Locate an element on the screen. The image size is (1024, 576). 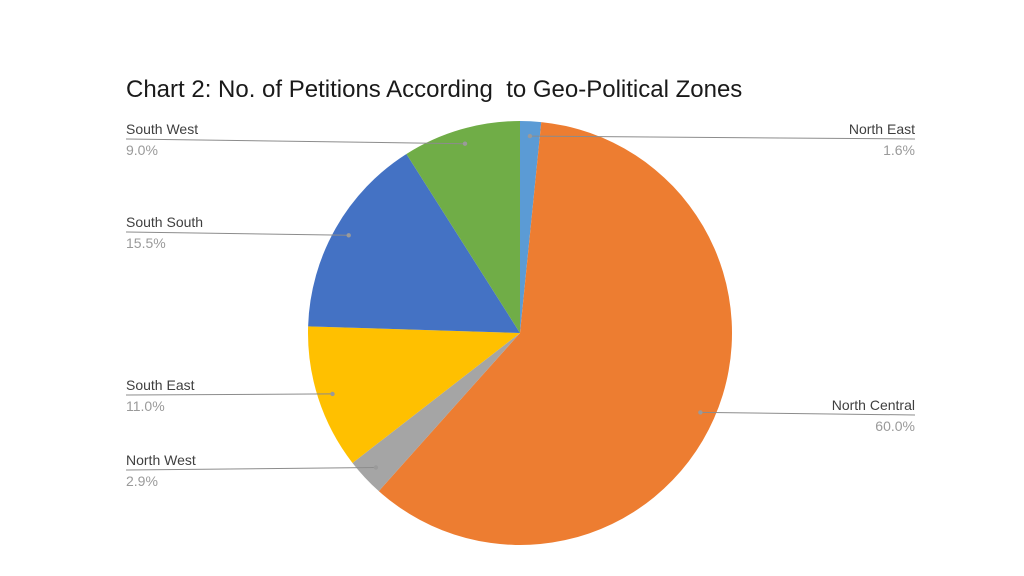
leader-line-north-central is located at coordinates (808, 413).